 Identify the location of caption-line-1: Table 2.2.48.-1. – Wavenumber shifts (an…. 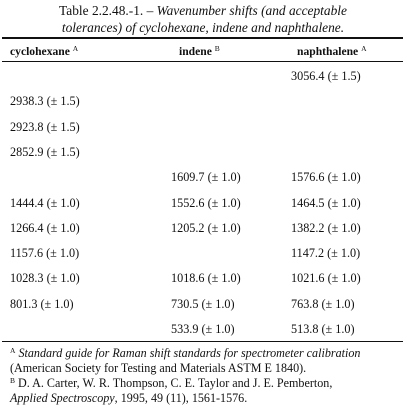
(203, 10).